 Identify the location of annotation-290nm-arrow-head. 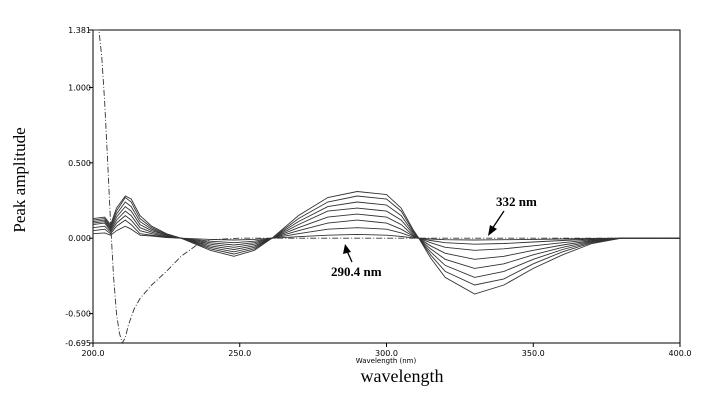
(347, 249).